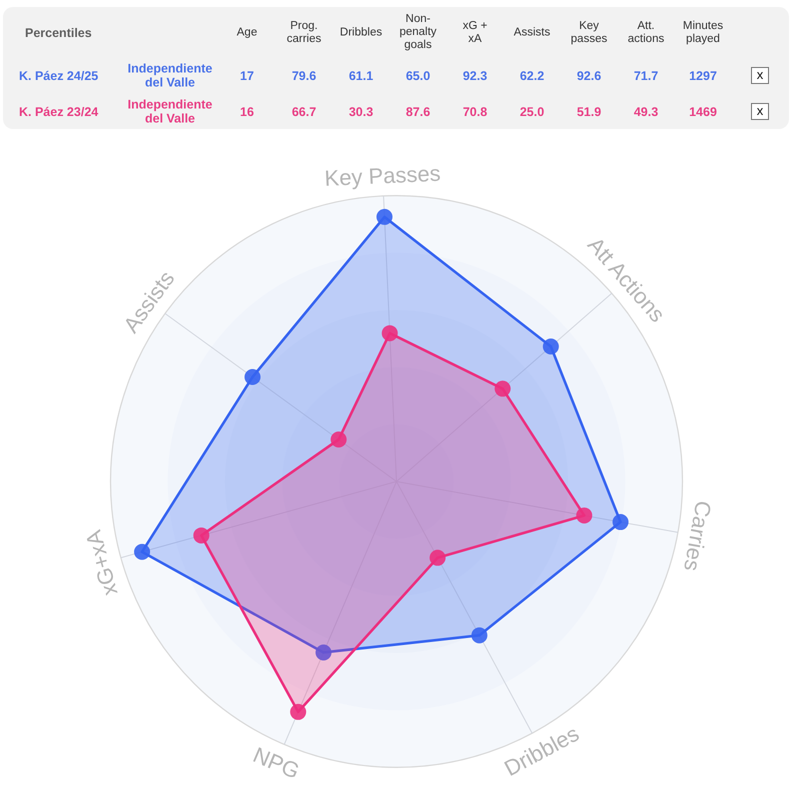 Image resolution: width=800 pixels, height=804 pixels. Describe the element at coordinates (418, 33) in the screenshot. I see `category-label: Non- penalty goals` at that location.